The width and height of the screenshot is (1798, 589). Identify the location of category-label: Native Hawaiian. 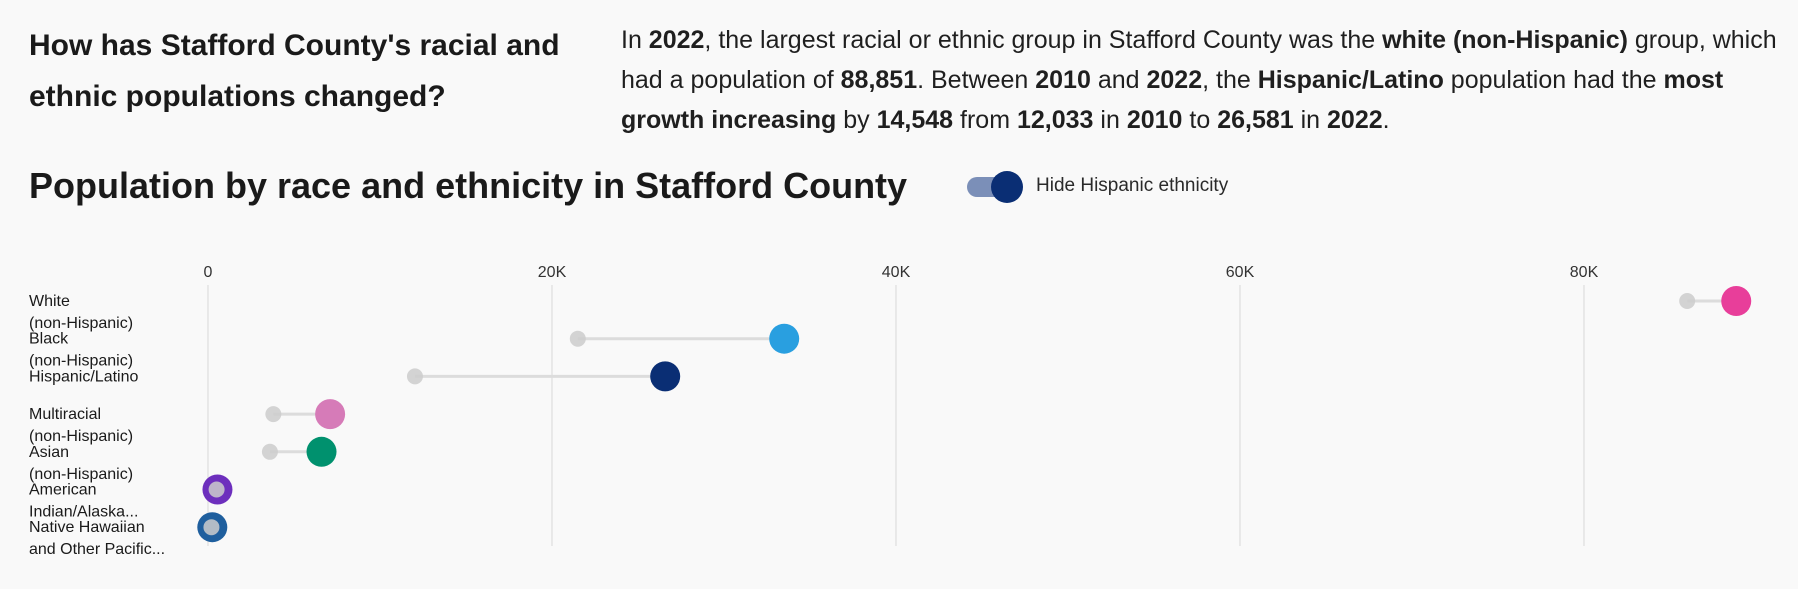
(87, 527).